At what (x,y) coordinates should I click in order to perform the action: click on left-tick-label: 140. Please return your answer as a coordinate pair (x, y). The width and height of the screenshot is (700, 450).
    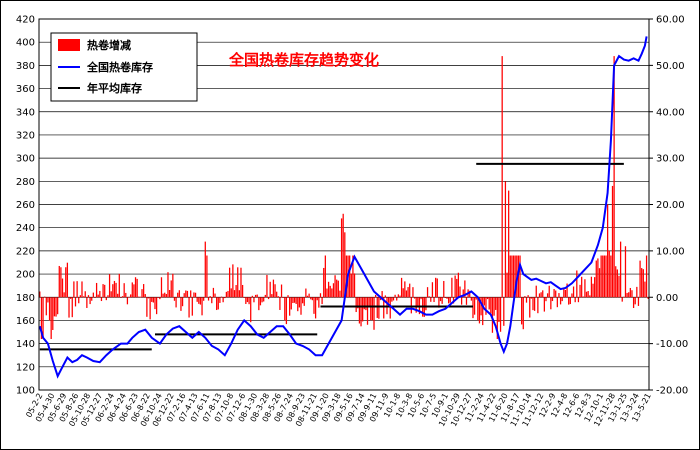
    Looking at the image, I should click on (25, 344).